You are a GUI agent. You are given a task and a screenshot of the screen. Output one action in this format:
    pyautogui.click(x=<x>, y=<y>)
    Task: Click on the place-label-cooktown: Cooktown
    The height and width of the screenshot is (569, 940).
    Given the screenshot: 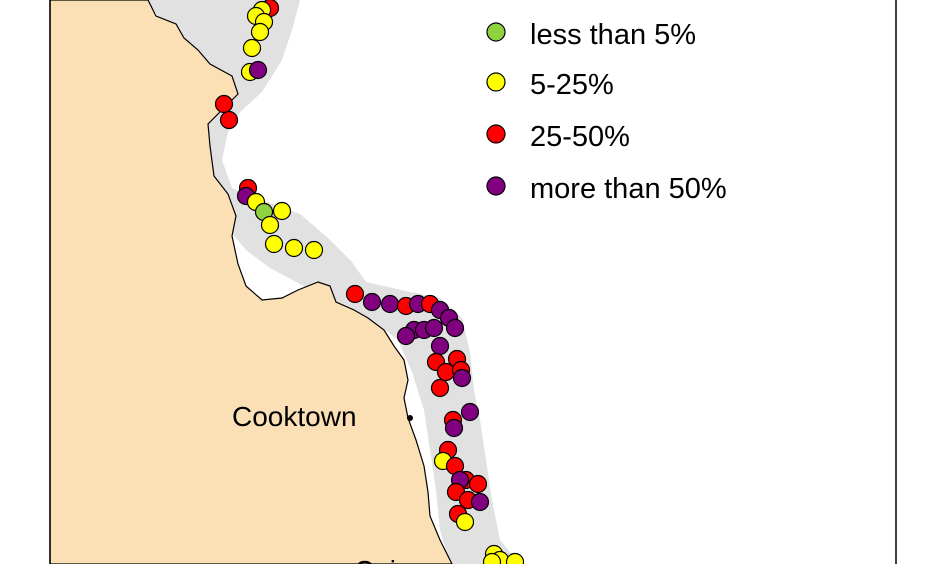 What is the action you would take?
    pyautogui.click(x=294, y=416)
    